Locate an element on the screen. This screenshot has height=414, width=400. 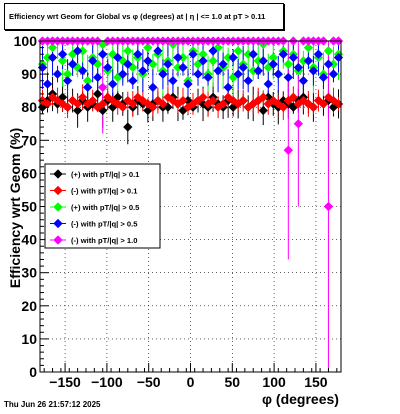
y-tick-label: 50 is located at coordinates (29, 207).